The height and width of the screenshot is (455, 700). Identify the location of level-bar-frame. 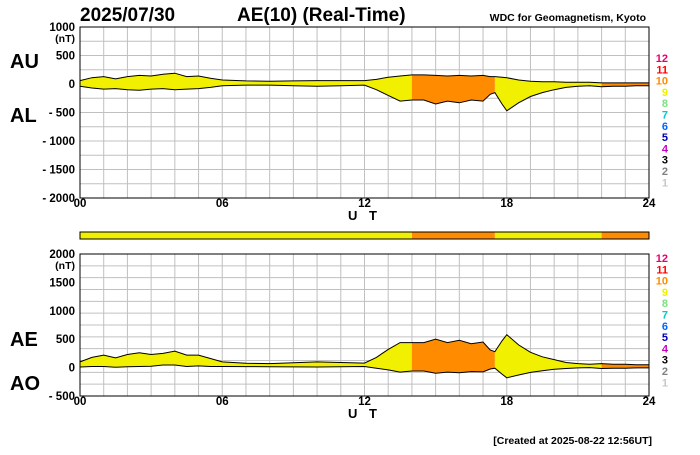
(364, 235).